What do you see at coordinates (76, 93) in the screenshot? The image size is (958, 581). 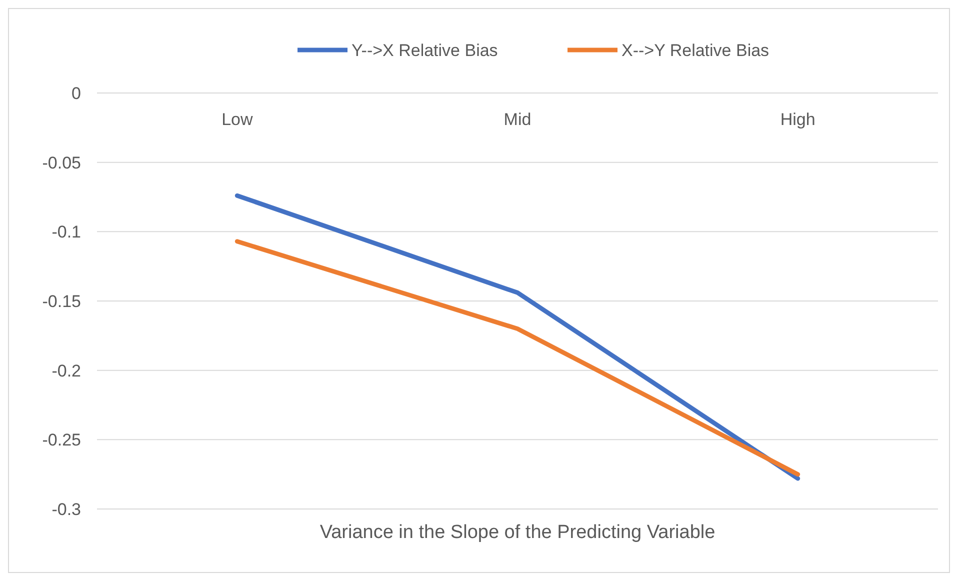 I see `y-tick-label: 0` at bounding box center [76, 93].